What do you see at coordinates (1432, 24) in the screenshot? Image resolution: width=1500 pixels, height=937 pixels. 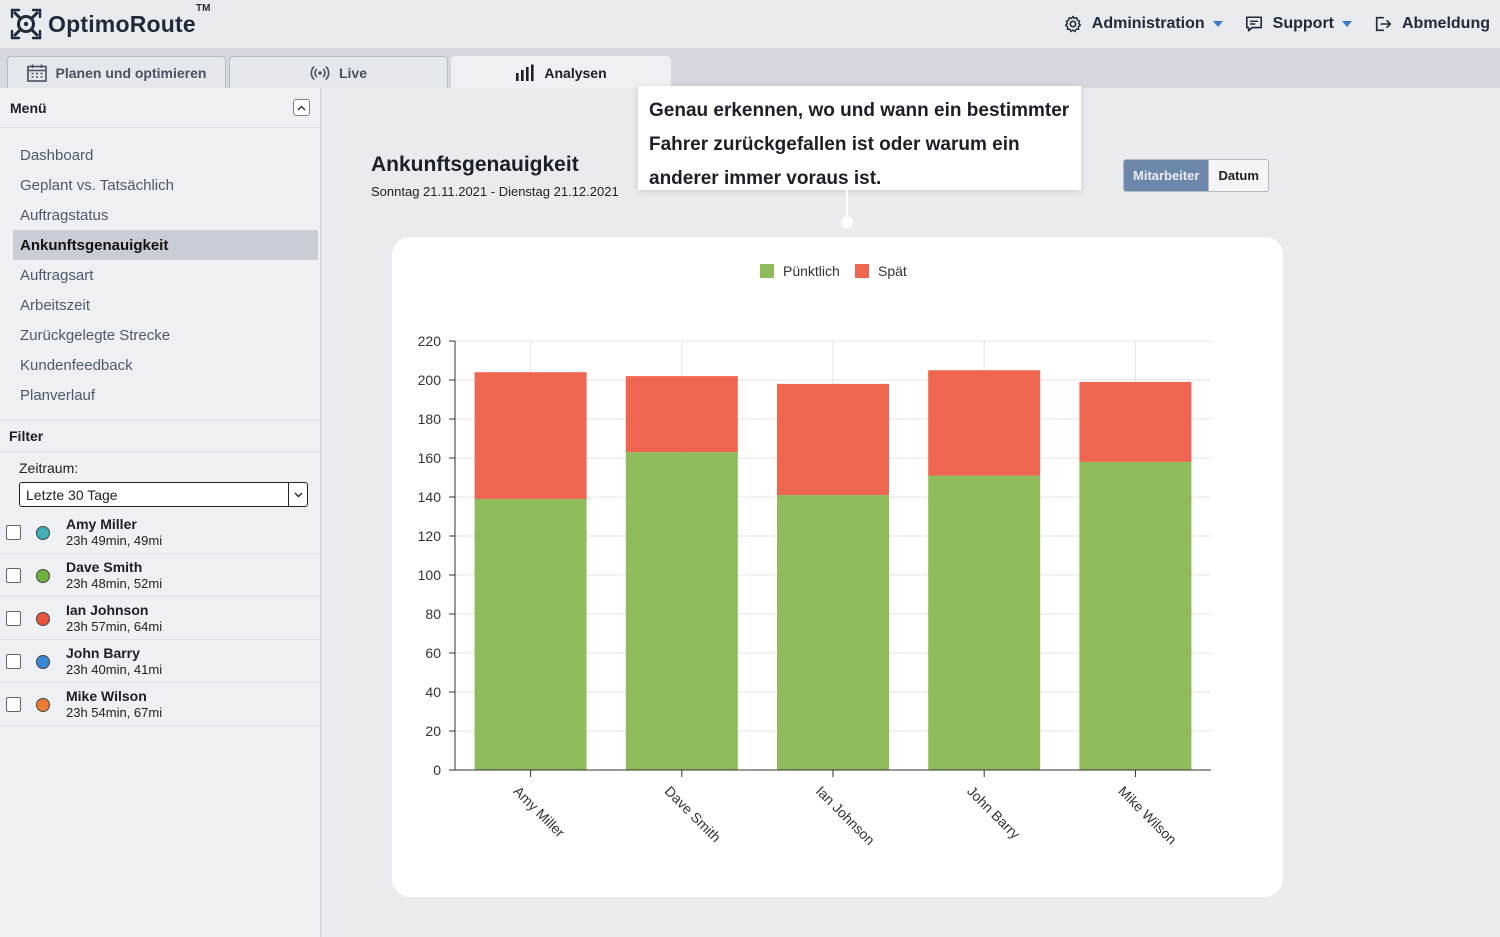 I see `logout-button: Abmeldung` at bounding box center [1432, 24].